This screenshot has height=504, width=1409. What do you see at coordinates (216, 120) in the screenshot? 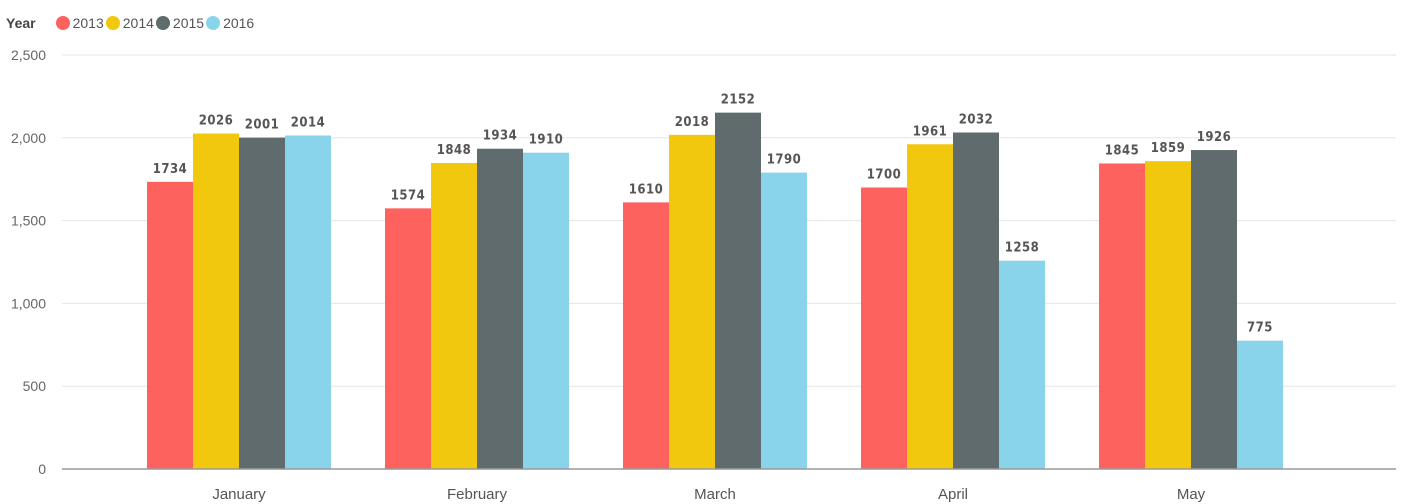
I see `data-label: 2026` at bounding box center [216, 120].